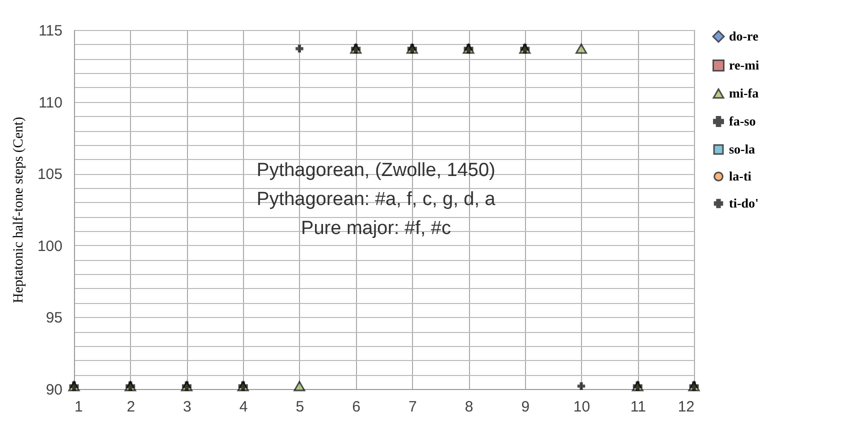 This screenshot has height=448, width=851. Describe the element at coordinates (686, 407) in the screenshot. I see `x-tick-label: 12` at that location.